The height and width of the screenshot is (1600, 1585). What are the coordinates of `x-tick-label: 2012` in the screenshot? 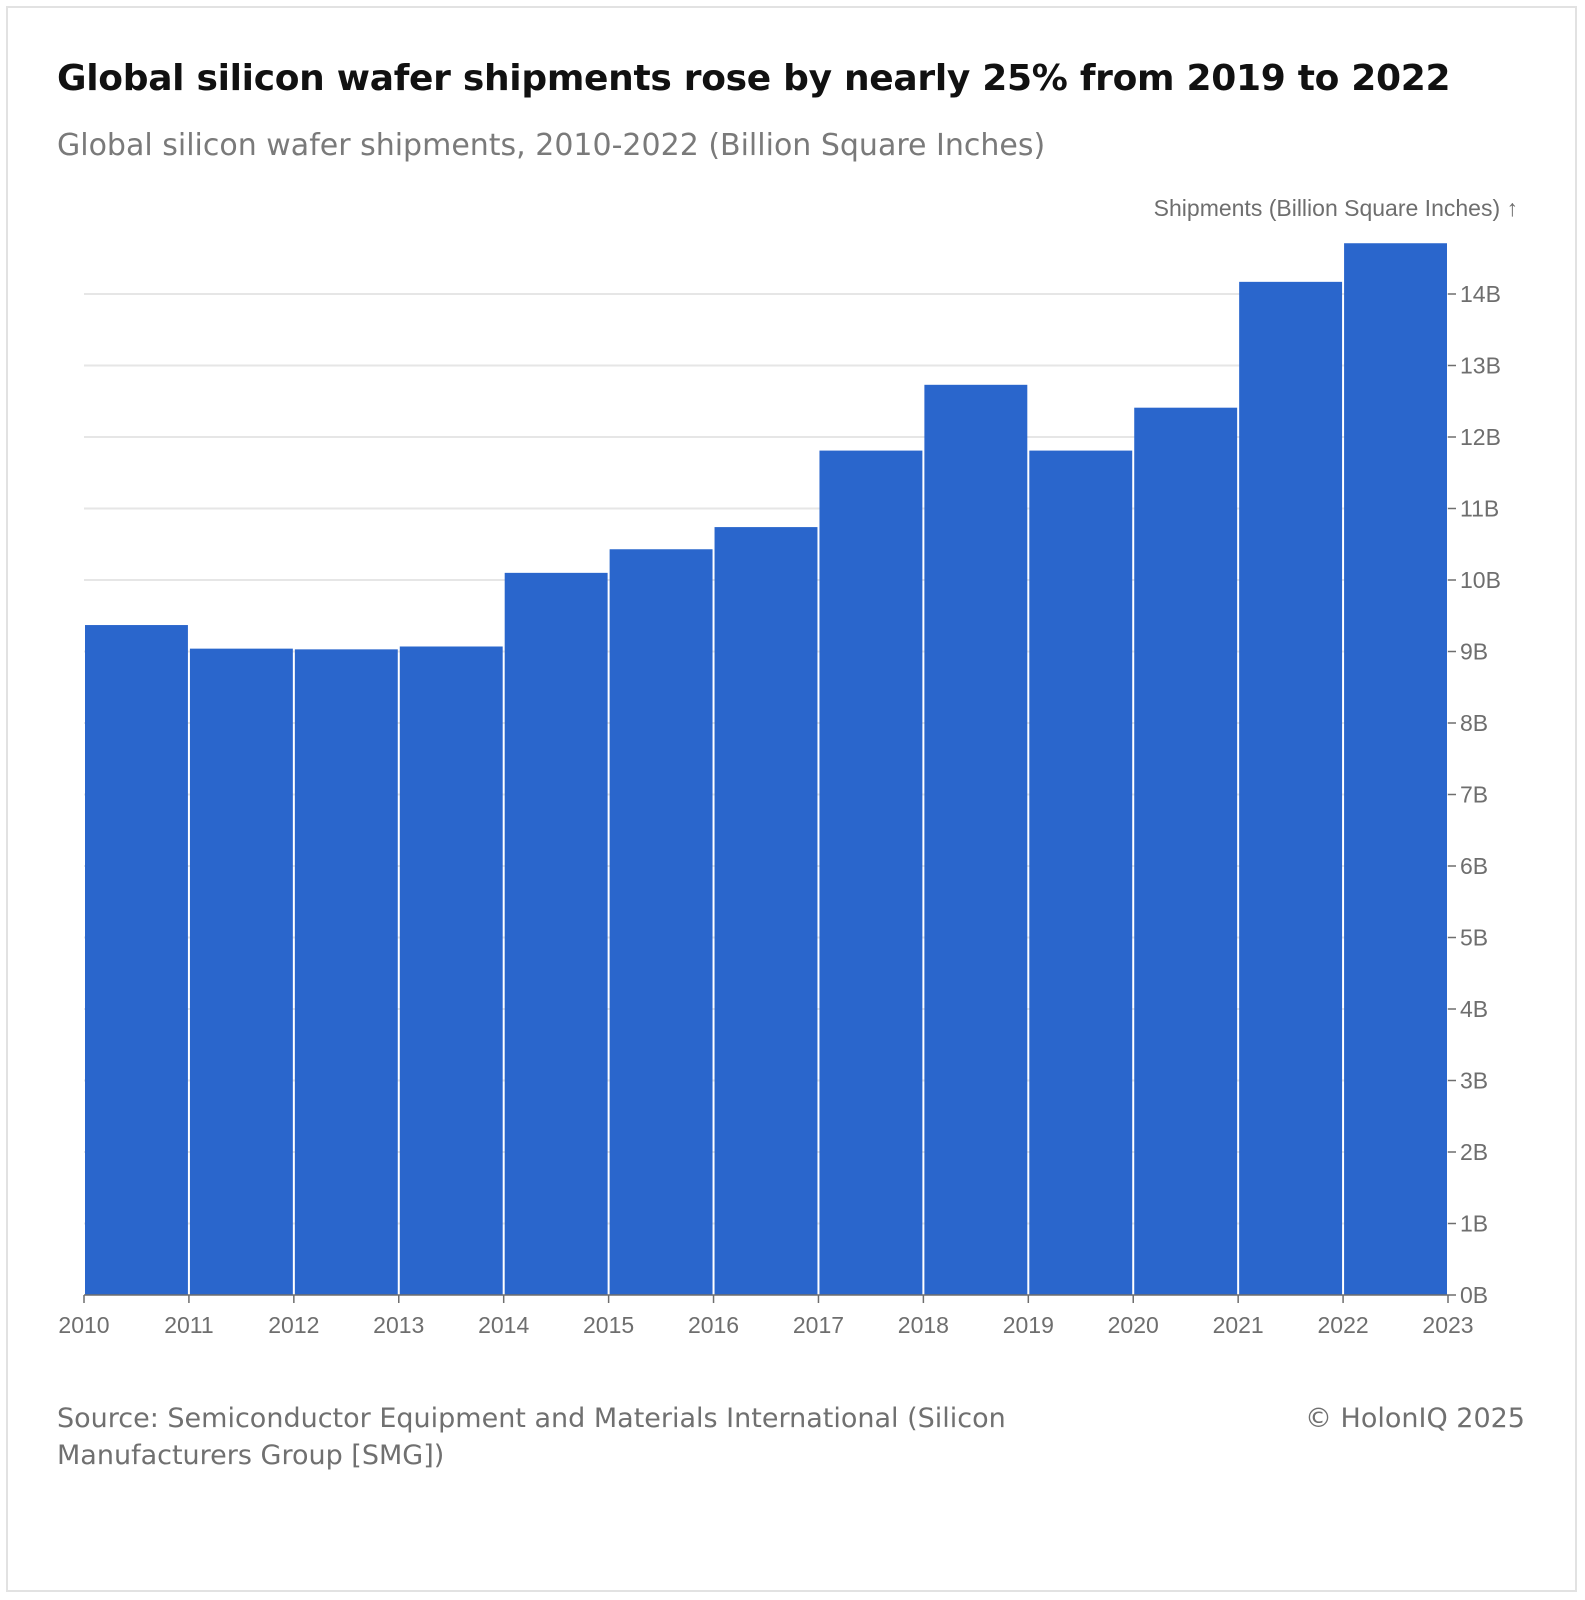 It's located at (293, 1325).